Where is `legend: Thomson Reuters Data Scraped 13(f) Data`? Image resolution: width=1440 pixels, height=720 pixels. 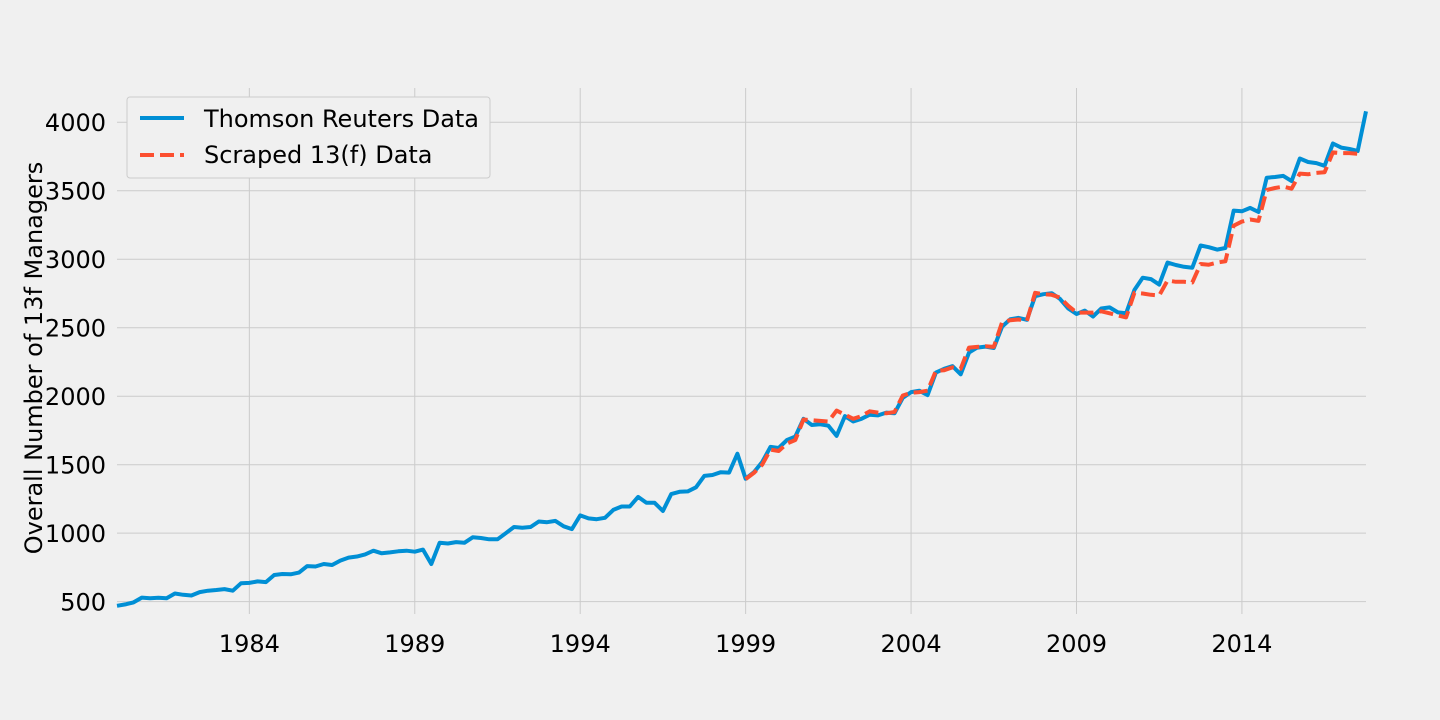
legend: Thomson Reuters Data Scraped 13(f) Data is located at coordinates (308, 137).